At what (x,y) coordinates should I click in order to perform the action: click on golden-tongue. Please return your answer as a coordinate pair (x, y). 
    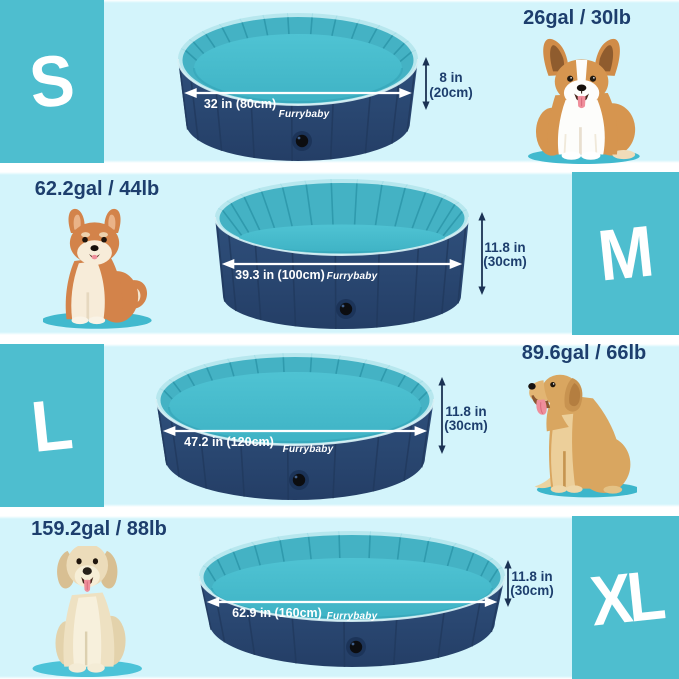
    Looking at the image, I should click on (541, 407).